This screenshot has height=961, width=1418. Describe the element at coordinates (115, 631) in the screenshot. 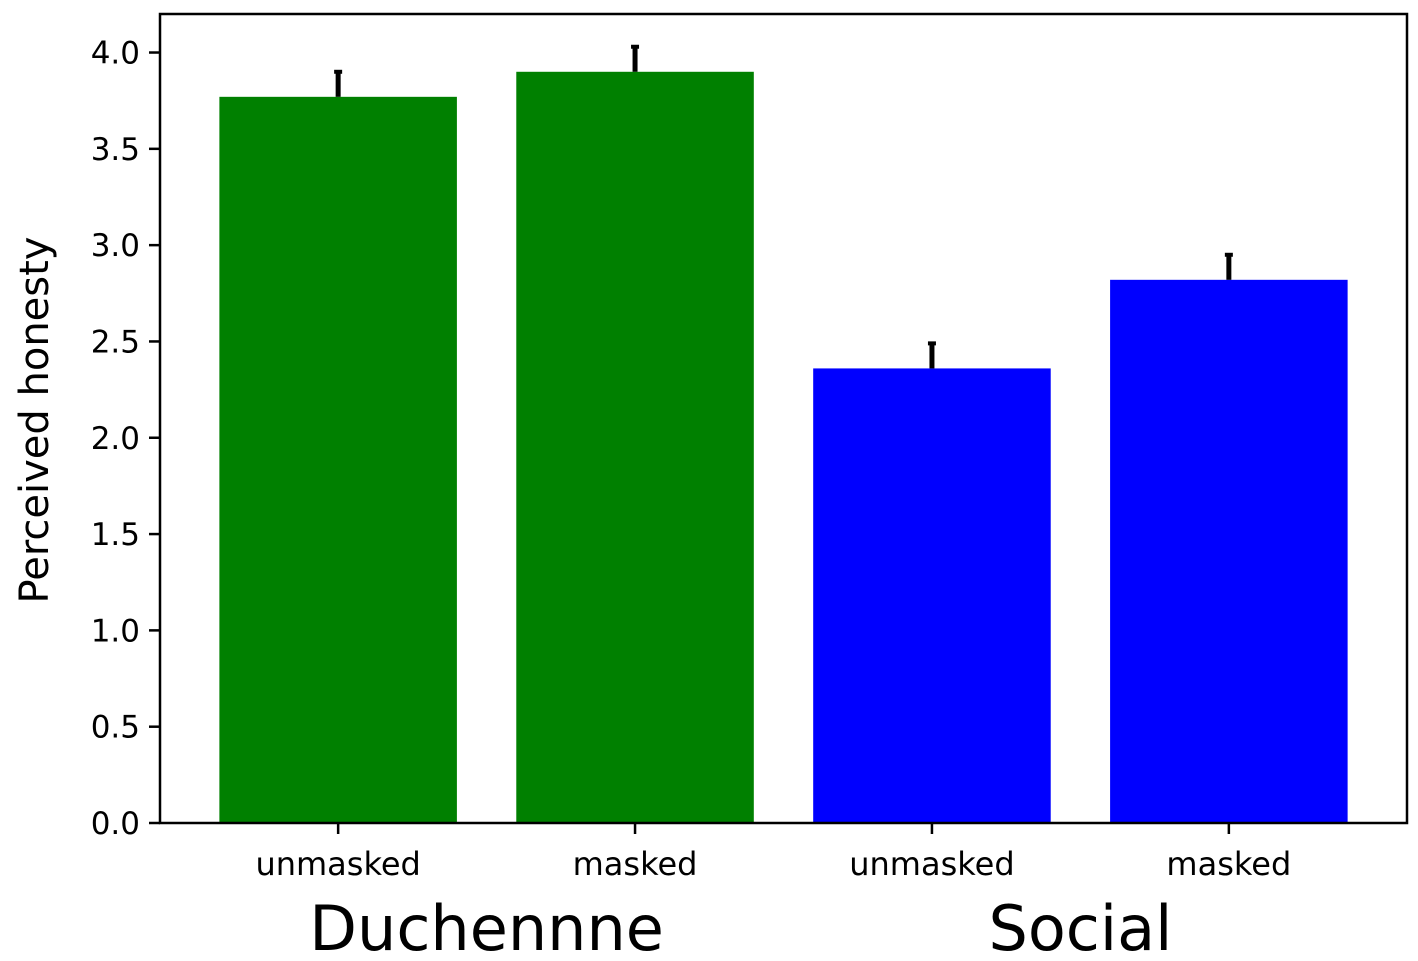

I see `y-tick-label: 1.0` at that location.